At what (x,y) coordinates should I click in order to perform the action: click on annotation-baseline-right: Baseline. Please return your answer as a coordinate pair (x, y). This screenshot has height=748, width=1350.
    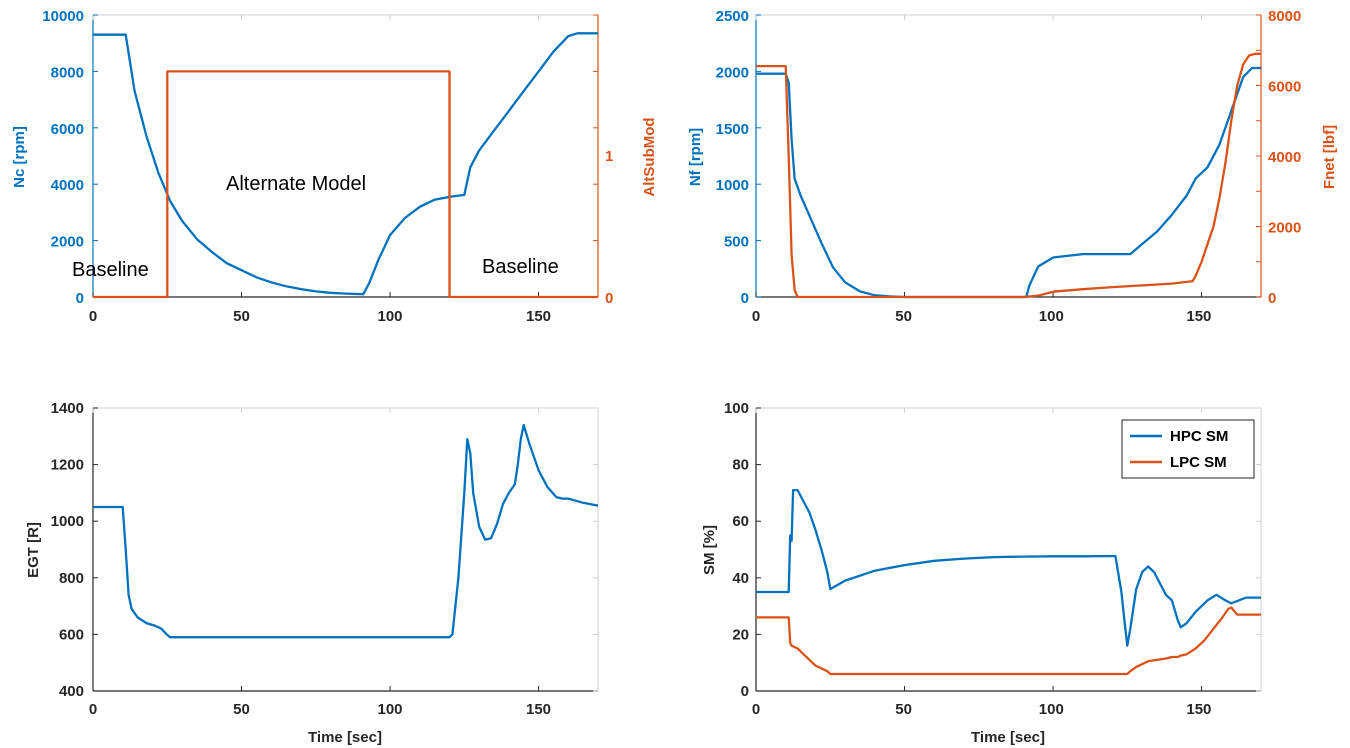
    Looking at the image, I should click on (520, 267).